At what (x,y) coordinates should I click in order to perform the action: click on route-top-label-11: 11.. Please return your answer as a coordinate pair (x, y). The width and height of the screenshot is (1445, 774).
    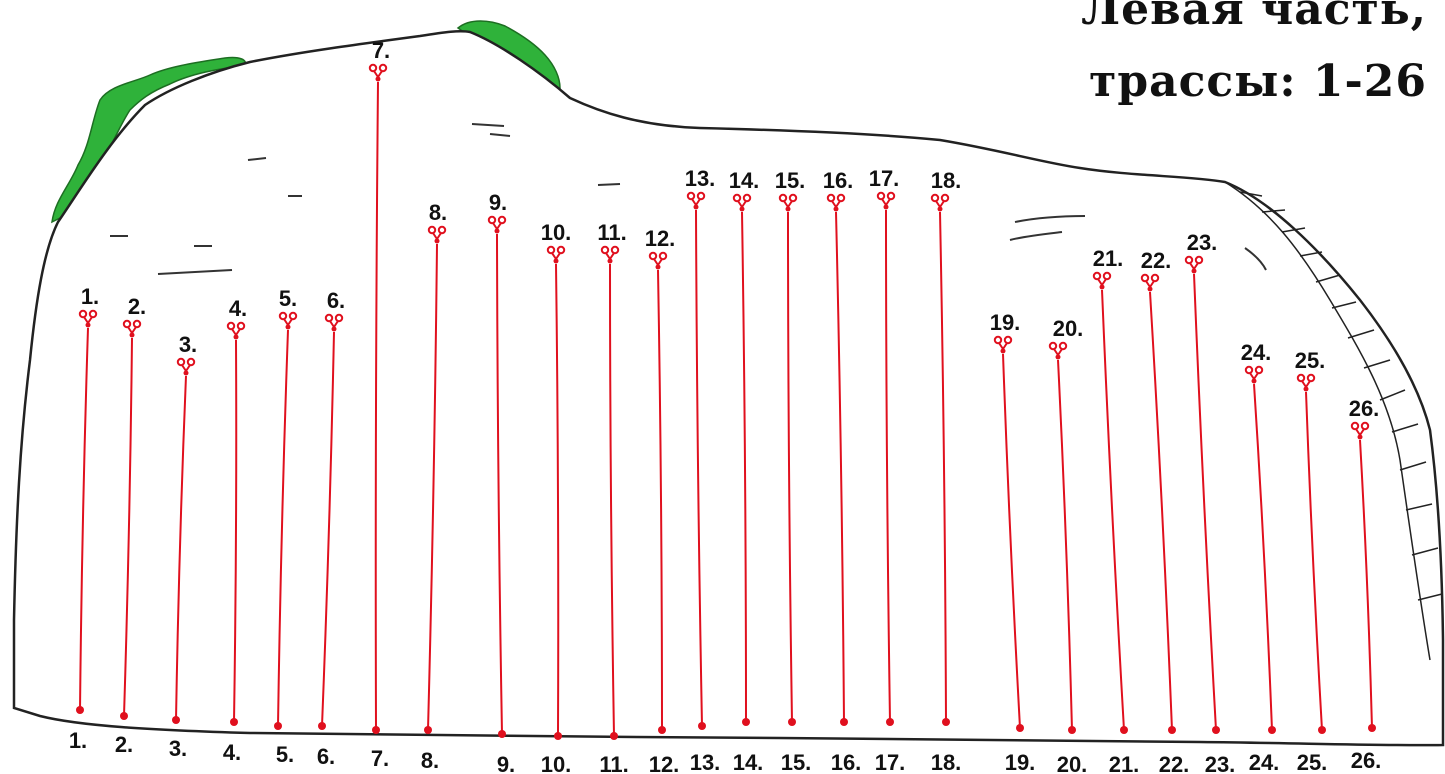
    Looking at the image, I should click on (611, 232).